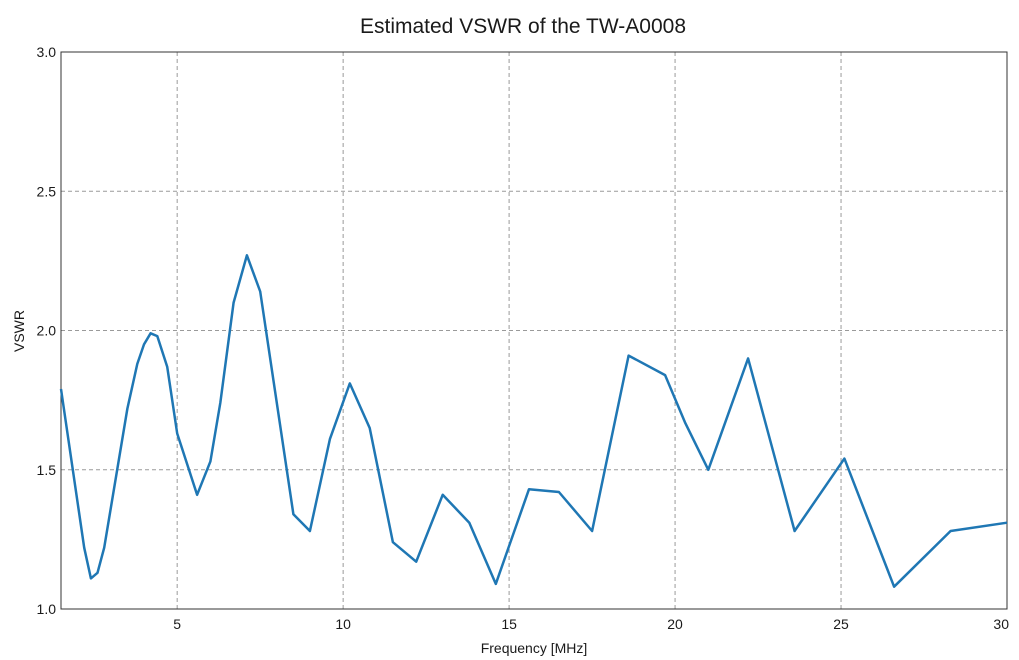 This screenshot has width=1019, height=660. I want to click on x-tick-label: 25, so click(841, 624).